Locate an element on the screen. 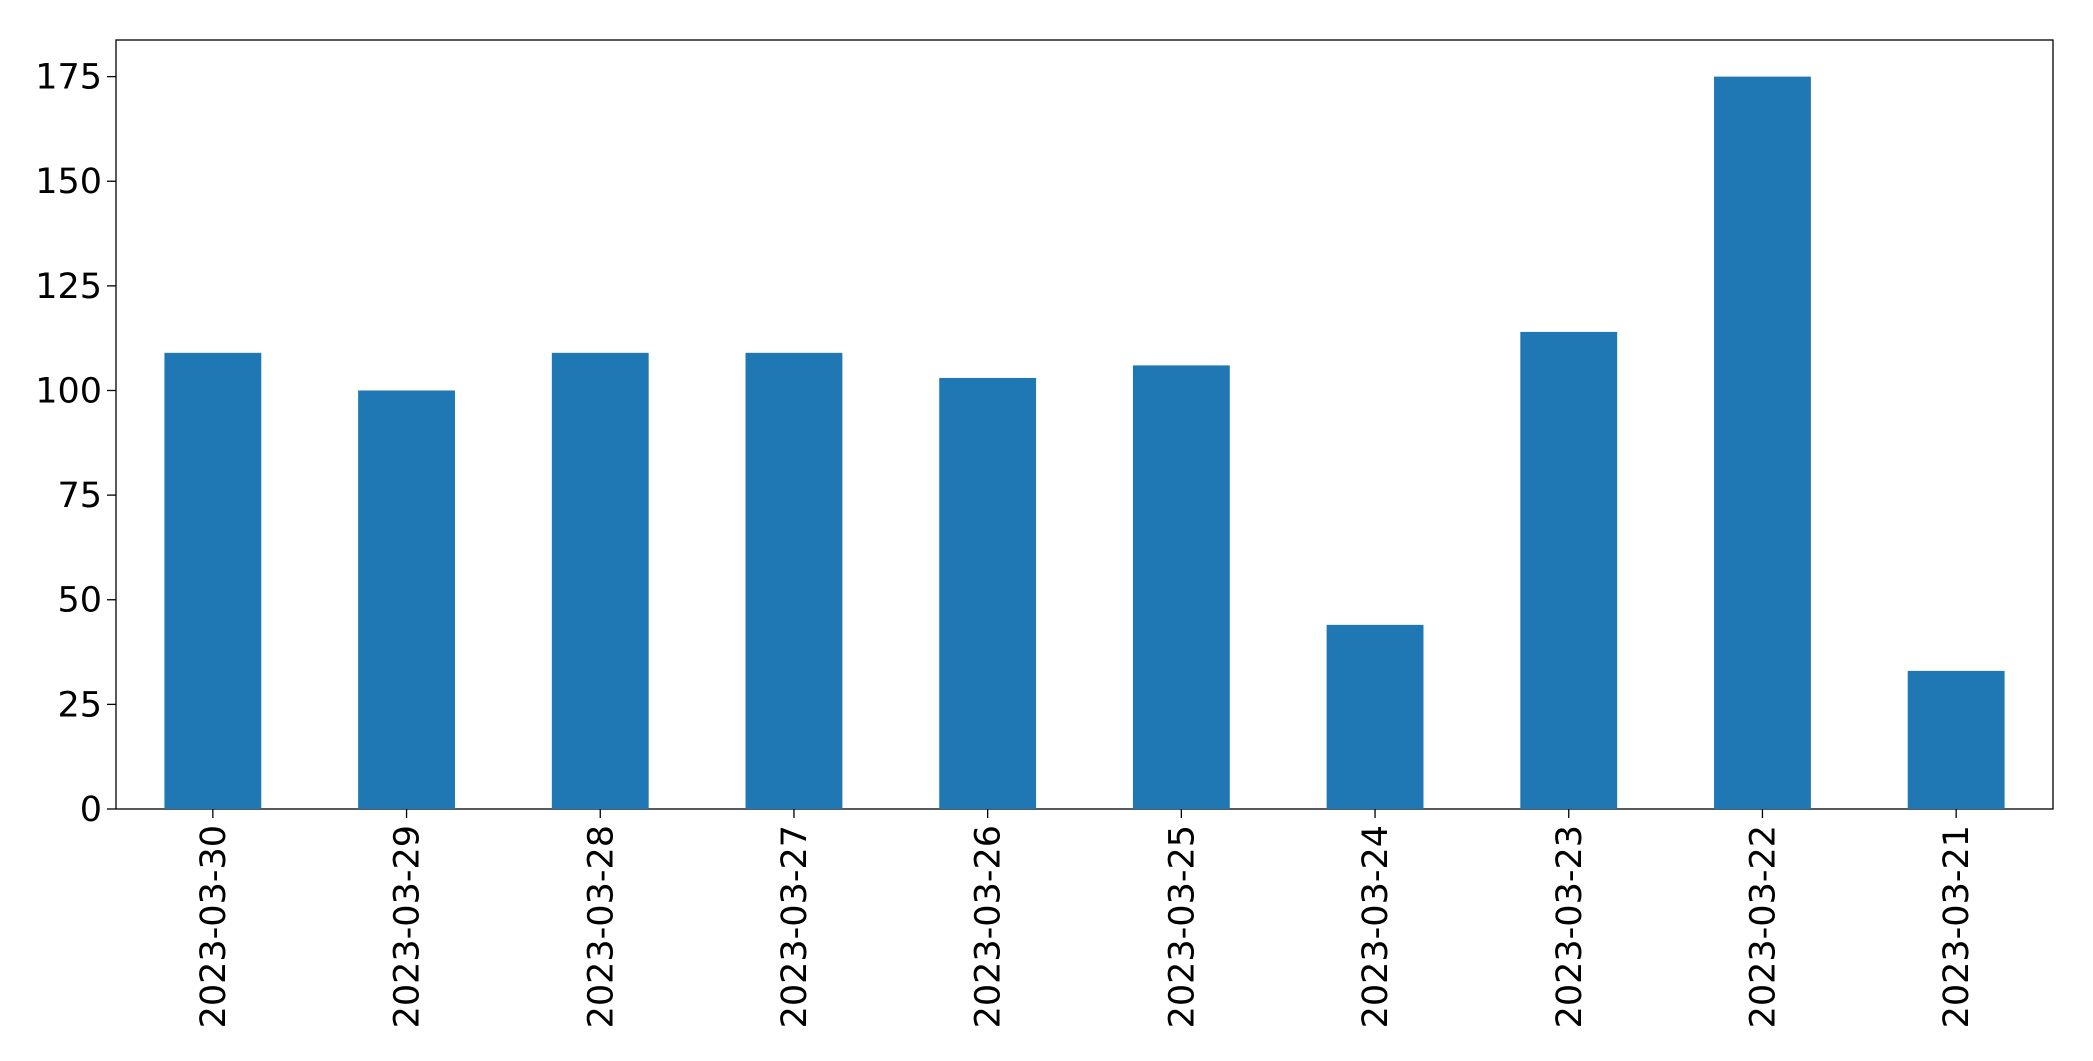 This screenshot has height=1061, width=2093. y-tick-label: 175 is located at coordinates (68, 78).